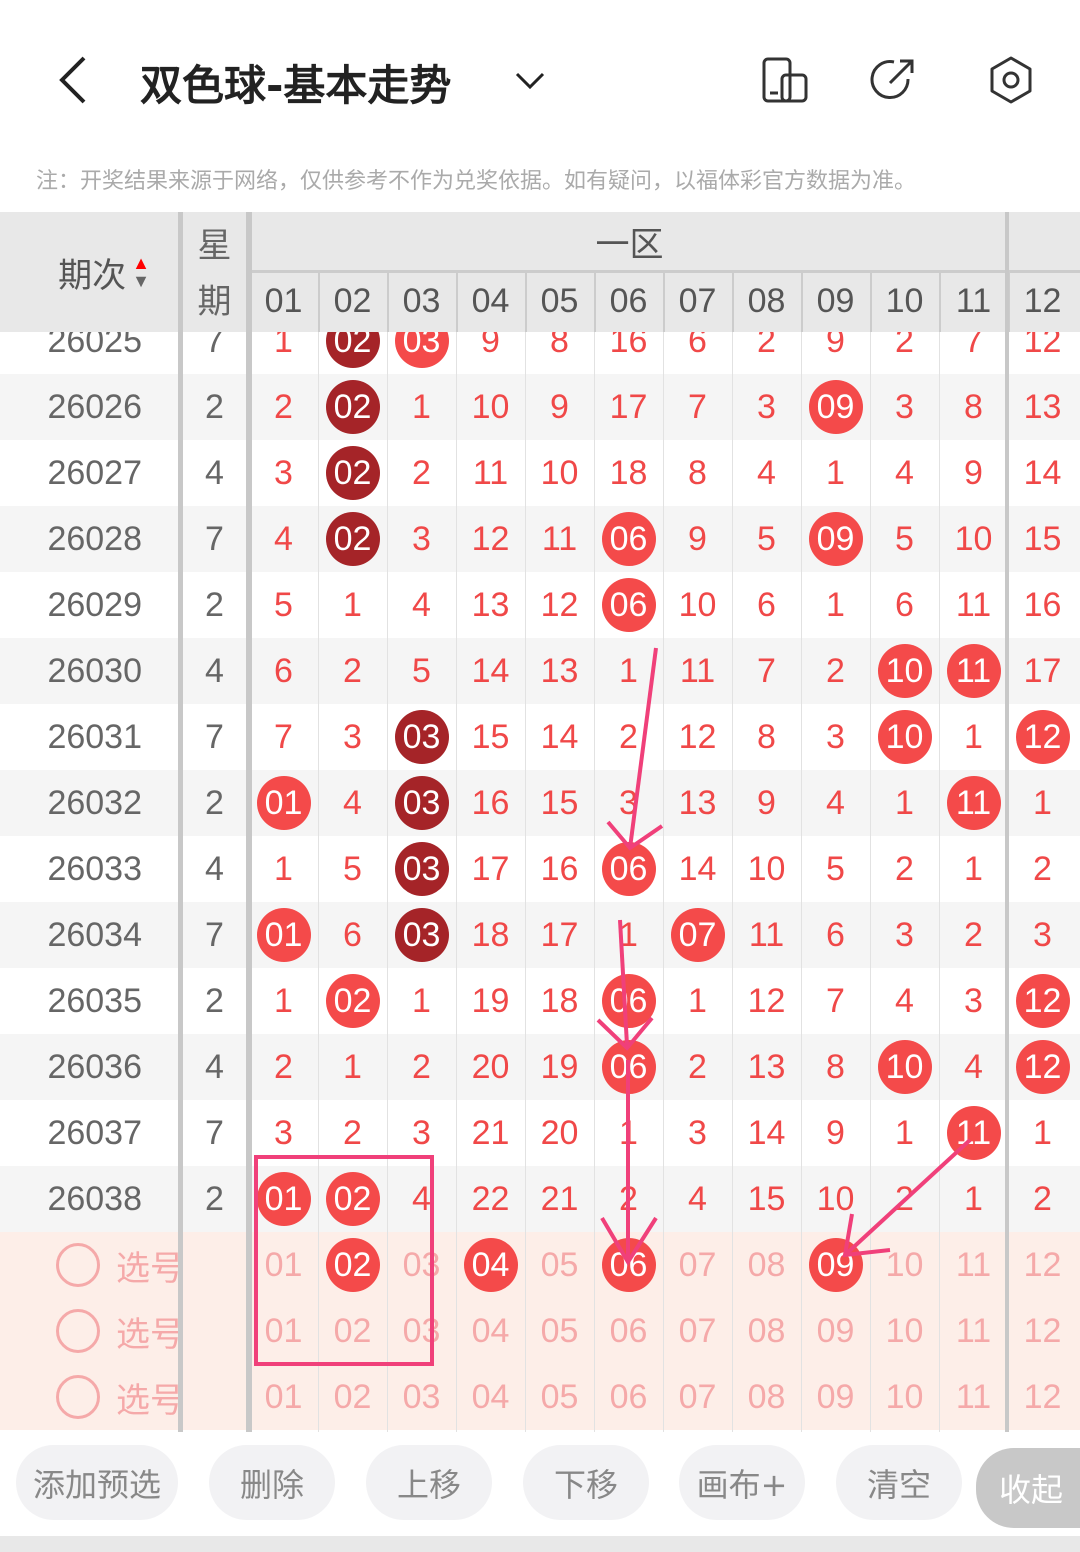  Describe the element at coordinates (89, 272) in the screenshot. I see `column-header-period: 期次 ▲ ▼` at that location.